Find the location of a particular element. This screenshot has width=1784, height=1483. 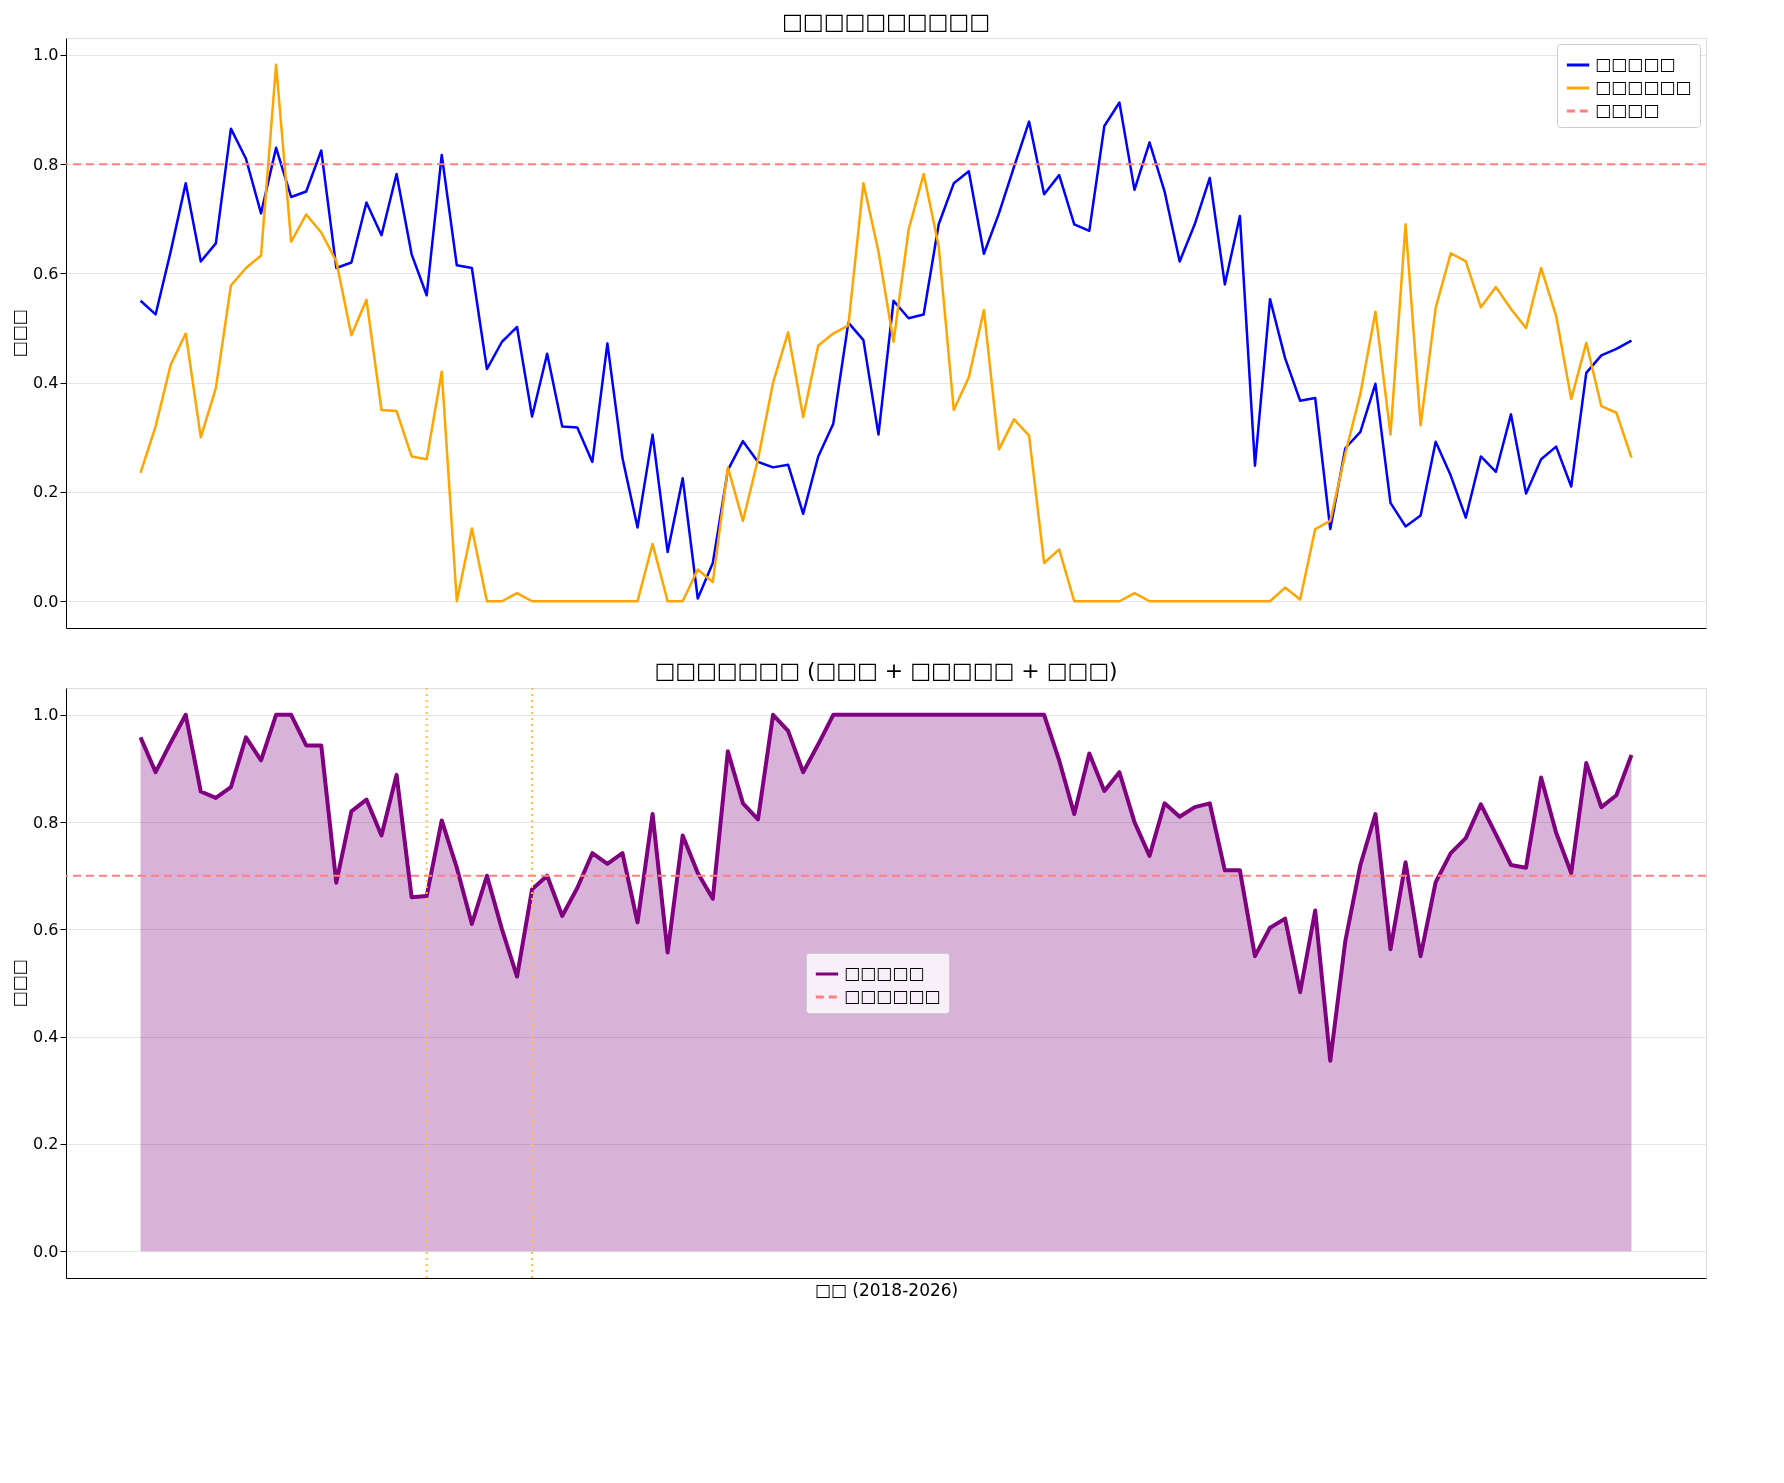

legend-label: □□□□ is located at coordinates (1627, 110).